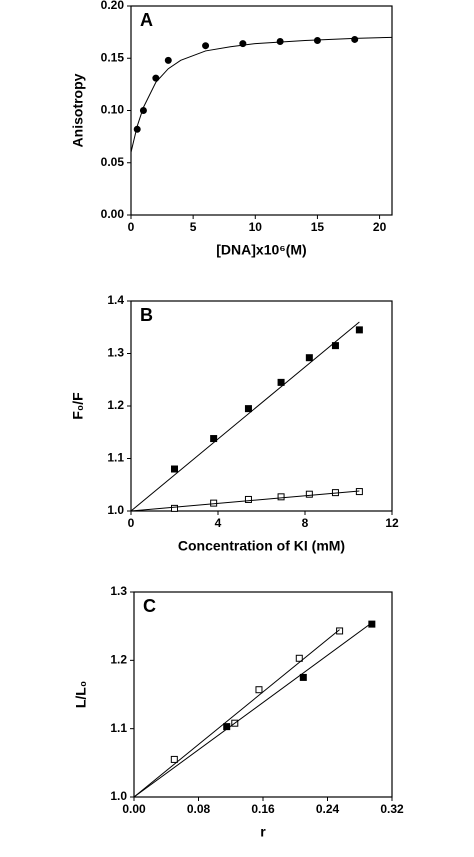  Describe the element at coordinates (263, 832) in the screenshot. I see `x-axis-label: r` at that location.